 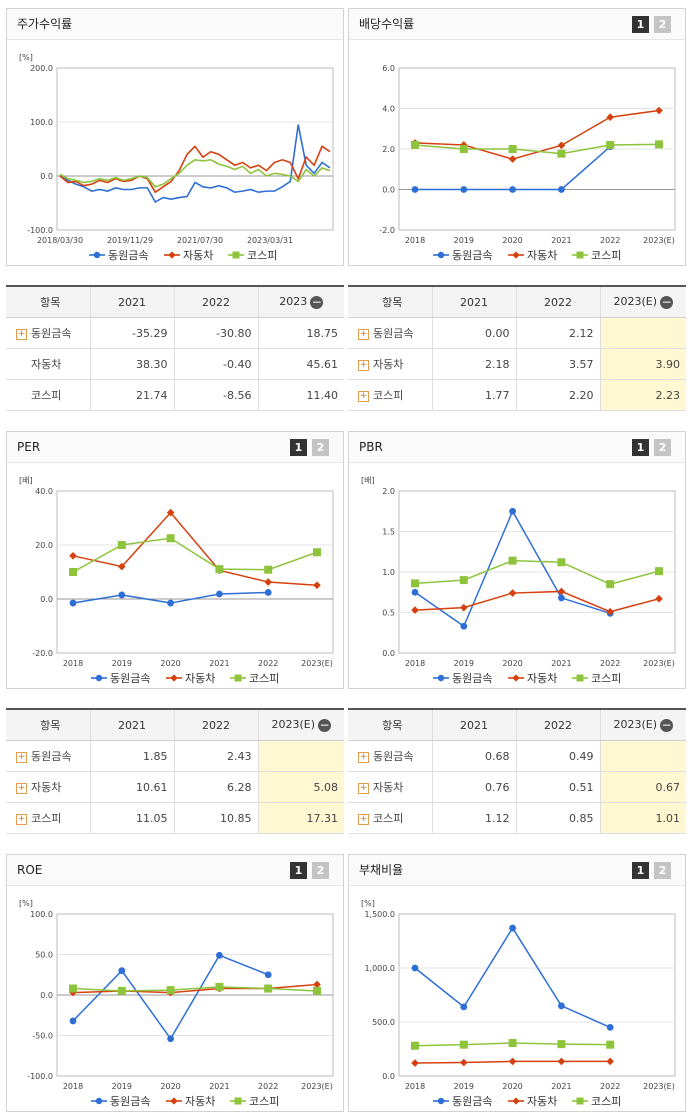 What do you see at coordinates (317, 663) in the screenshot?
I see `x-tick-label: 2023(E)` at bounding box center [317, 663].